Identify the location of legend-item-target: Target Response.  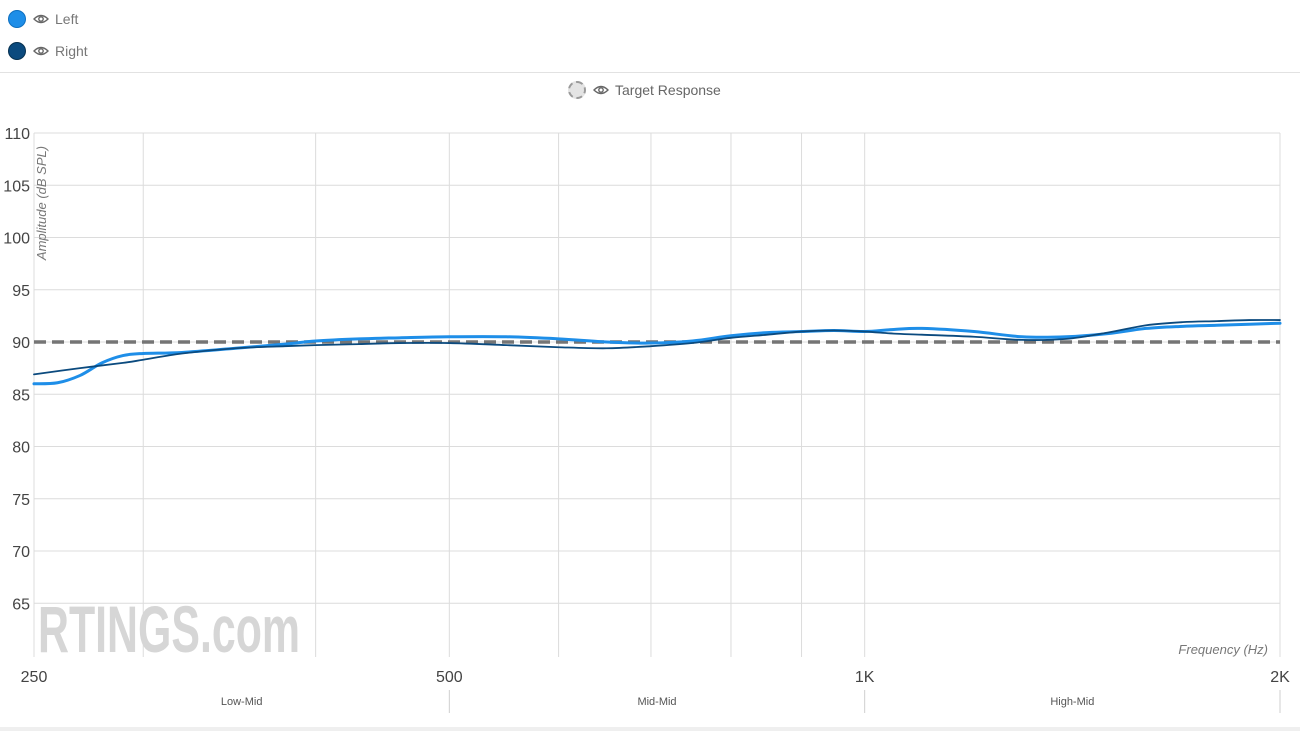
(644, 90).